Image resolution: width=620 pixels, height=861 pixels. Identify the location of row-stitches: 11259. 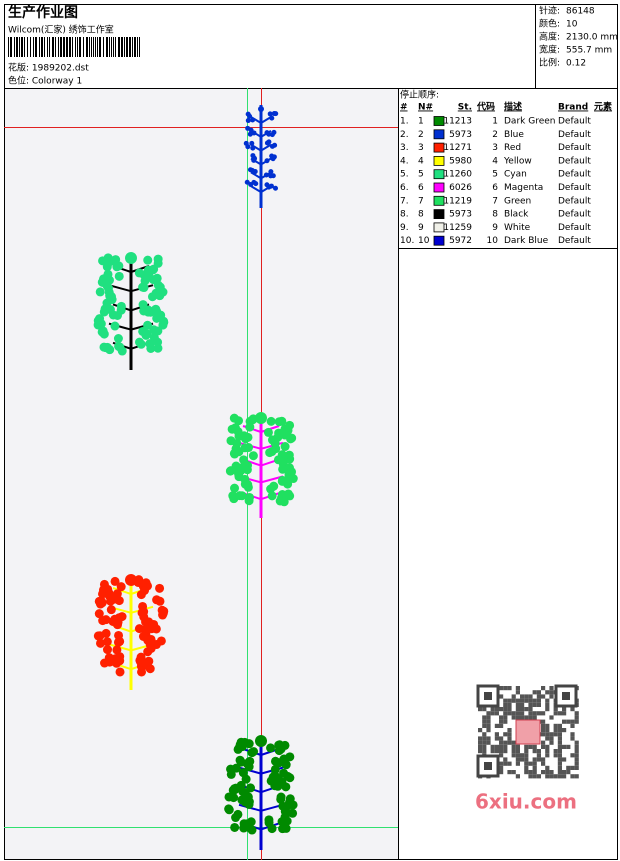
(457, 228).